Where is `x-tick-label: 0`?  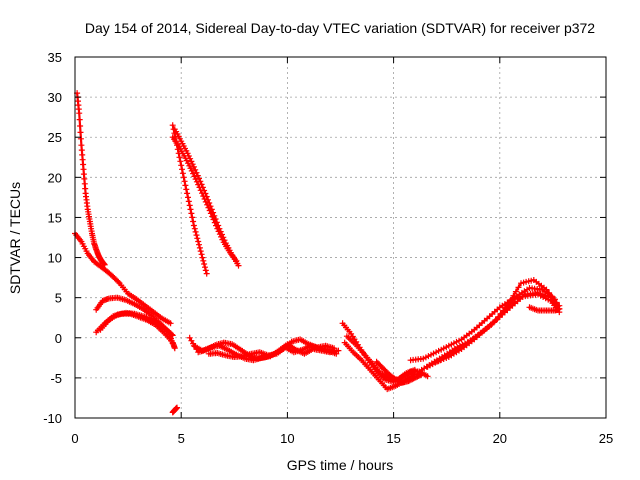 x-tick-label: 0 is located at coordinates (74, 438).